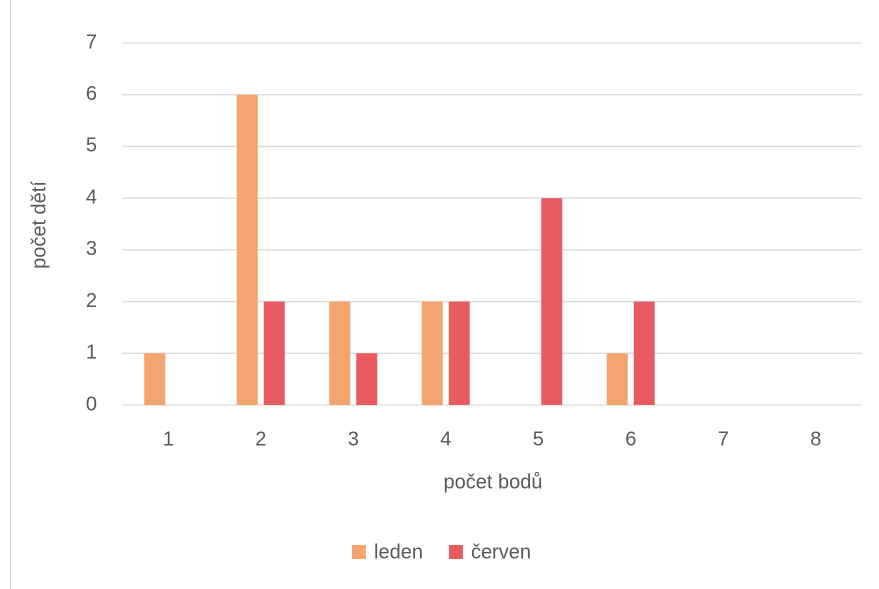 The width and height of the screenshot is (879, 589). What do you see at coordinates (501, 552) in the screenshot?
I see `legend-label: červen` at bounding box center [501, 552].